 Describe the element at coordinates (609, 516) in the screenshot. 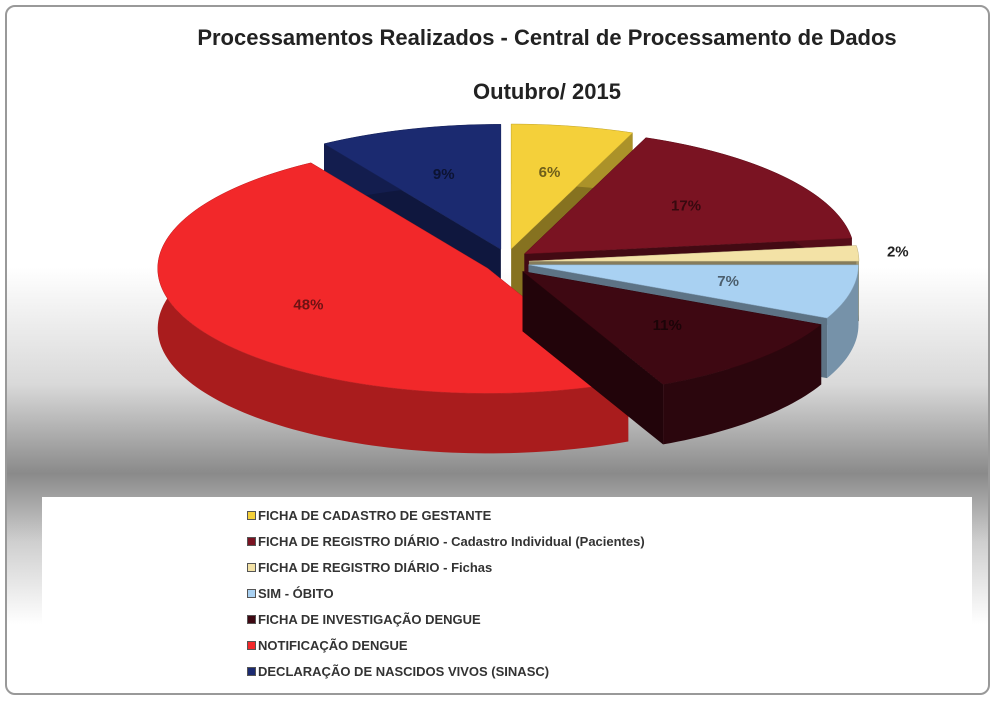

I see `legend-item: FICHA DE CADASTRO DE GESTANTE` at that location.